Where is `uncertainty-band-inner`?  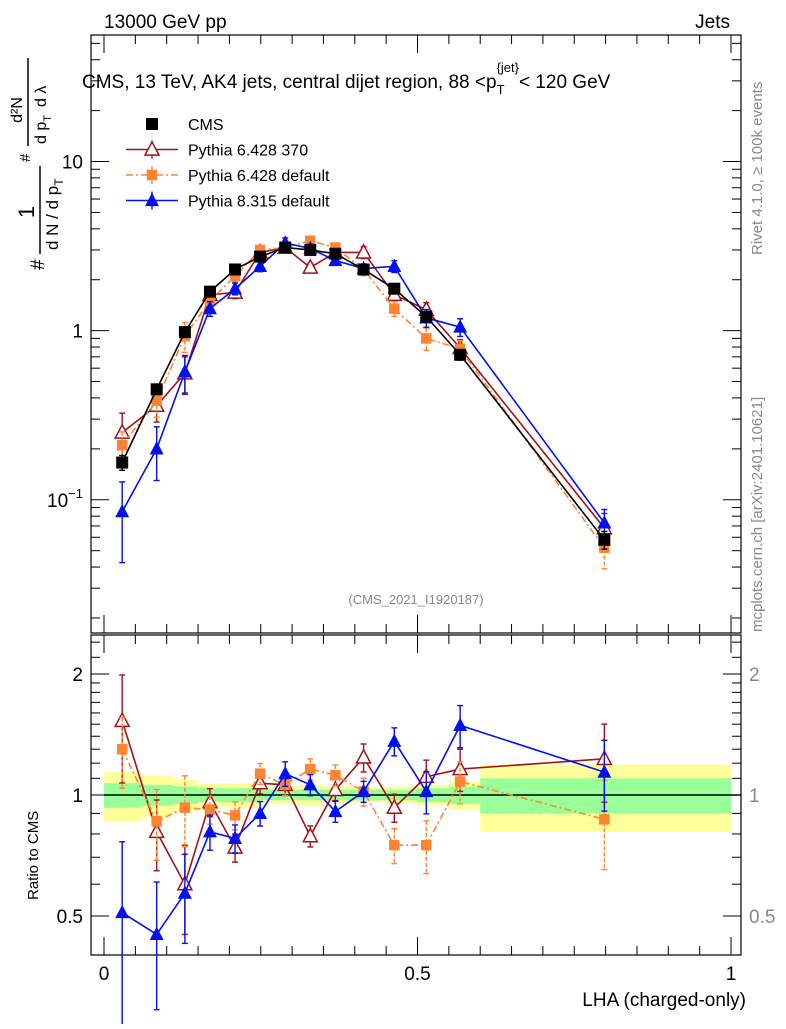 uncertainty-band-inner is located at coordinates (605, 796).